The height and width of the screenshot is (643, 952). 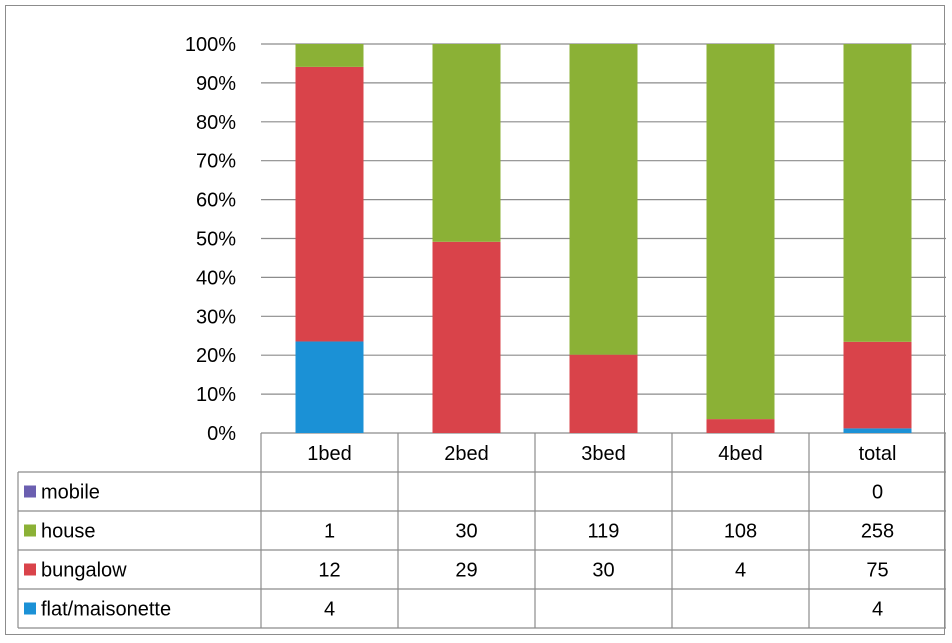 I want to click on data-label: 75, so click(x=877, y=571).